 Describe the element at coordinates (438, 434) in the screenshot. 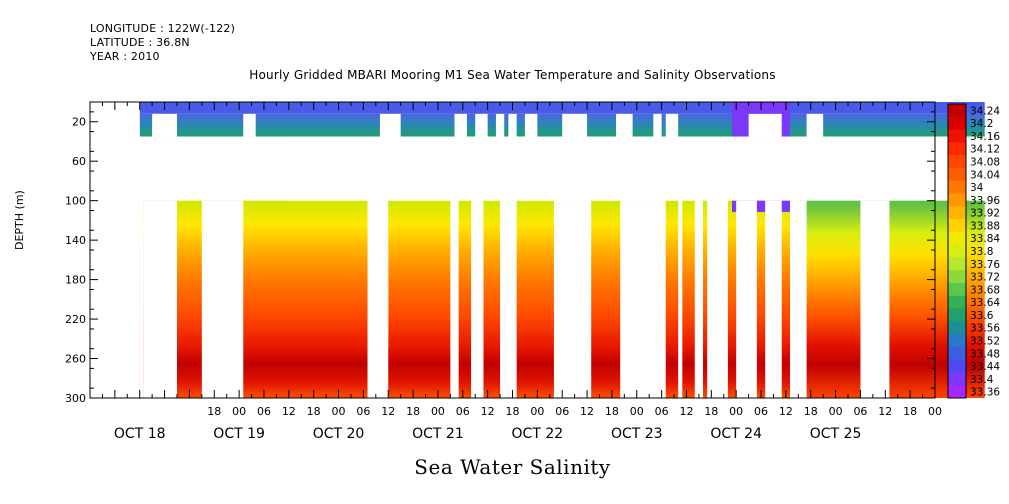

I see `x-date-label: OCT 21` at that location.